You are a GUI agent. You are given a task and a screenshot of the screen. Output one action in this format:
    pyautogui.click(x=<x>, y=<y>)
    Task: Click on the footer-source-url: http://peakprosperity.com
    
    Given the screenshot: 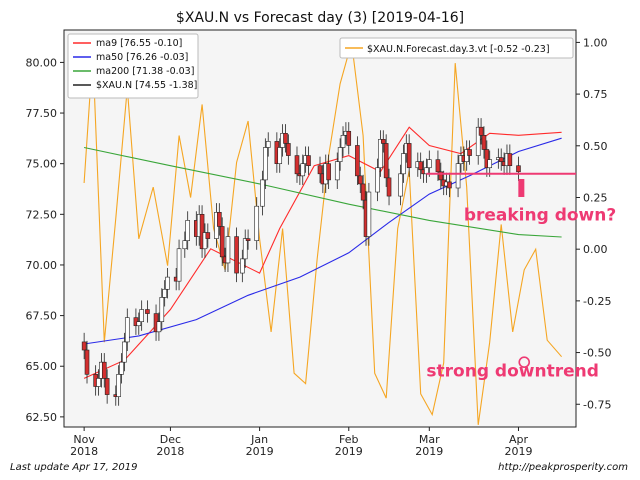 What is the action you would take?
    pyautogui.click(x=563, y=467)
    